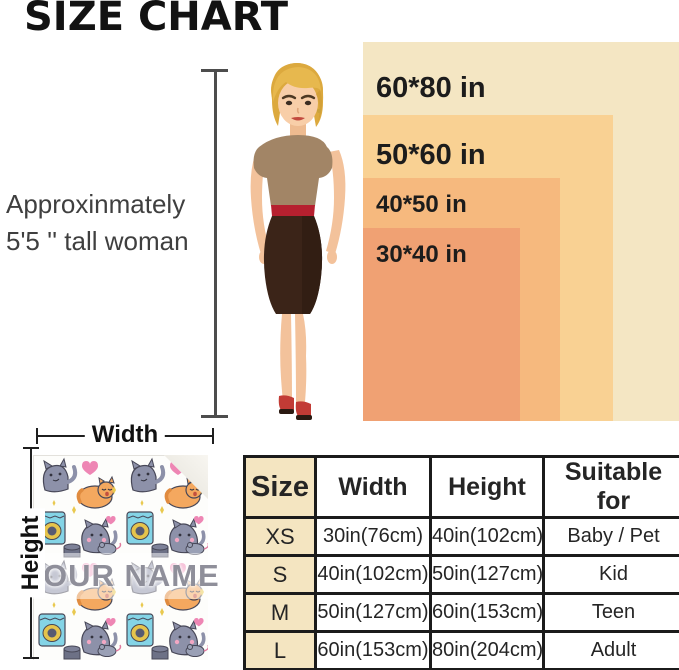 The image size is (679, 670). I want to click on header-height: Height, so click(487, 487).